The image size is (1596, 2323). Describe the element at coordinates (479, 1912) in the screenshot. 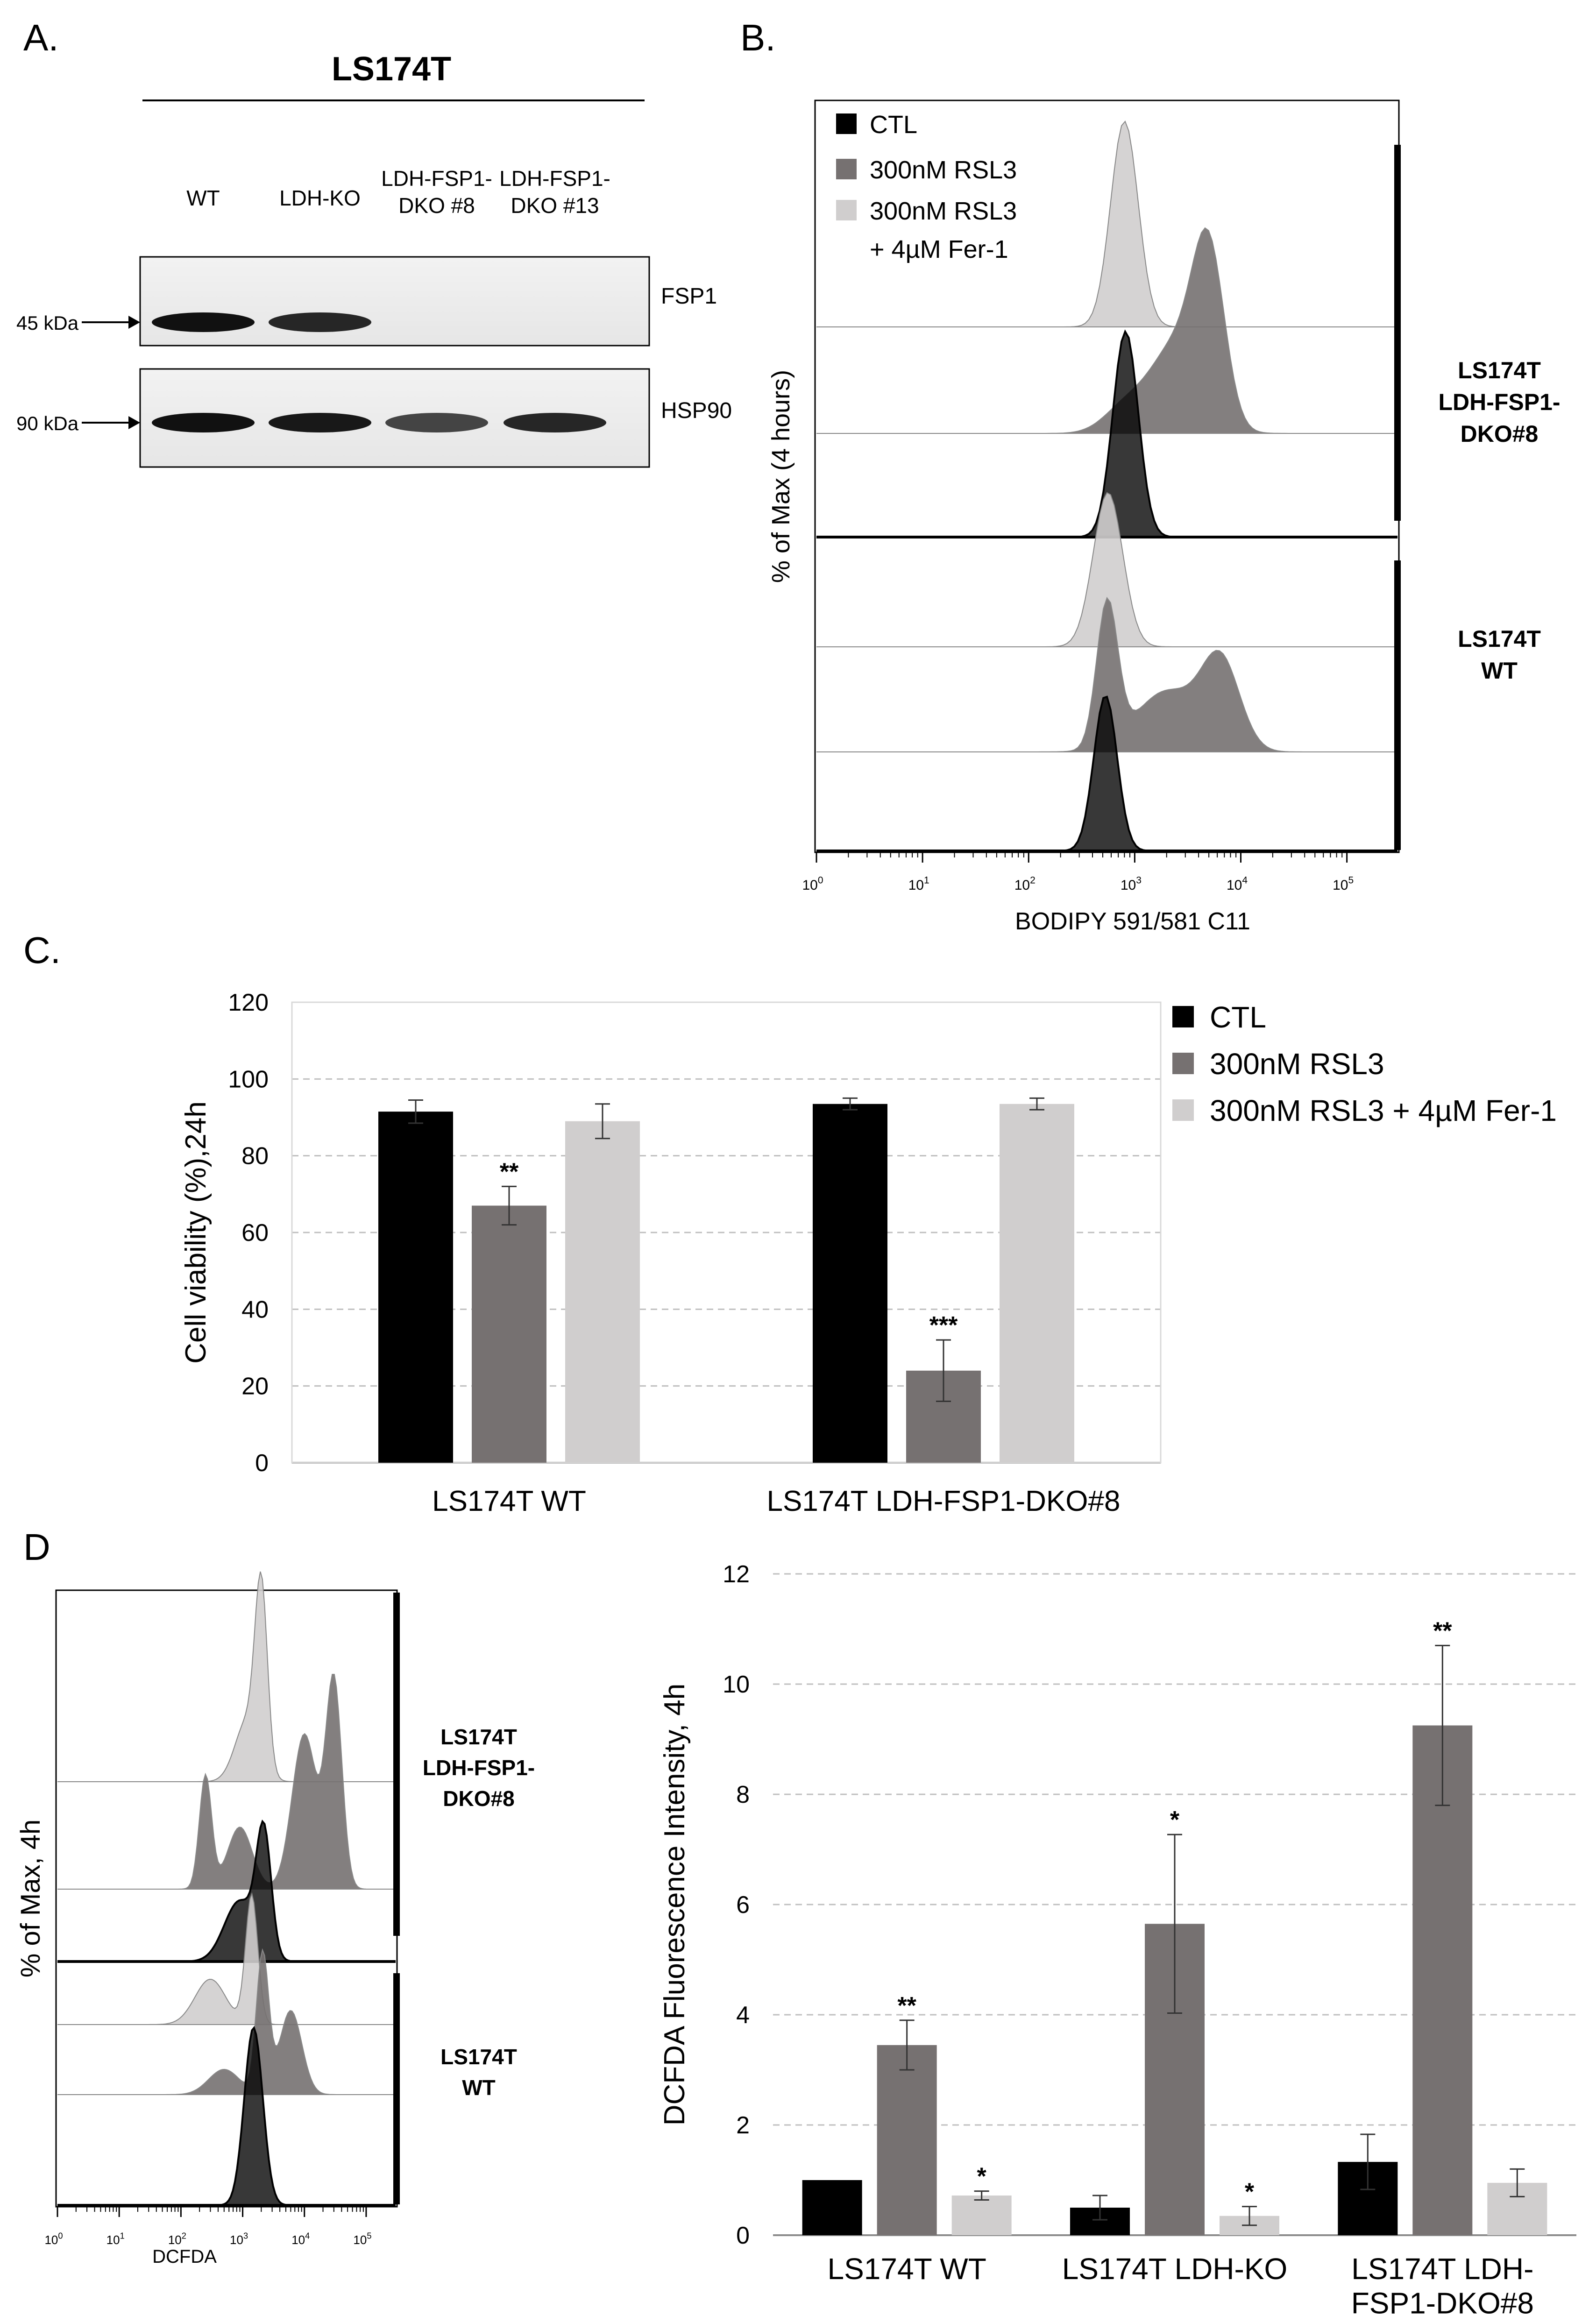

I see `group-labels-d: LS174T LDH-FSP1-DKO#8 LS174T WT` at that location.